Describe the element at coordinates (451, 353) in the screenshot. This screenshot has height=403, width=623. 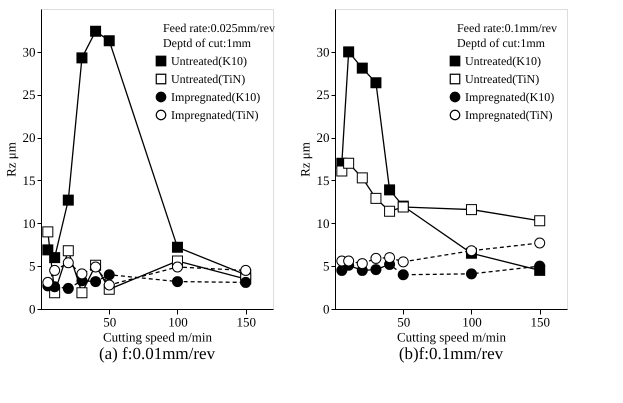
I see `text: (b)f:0.1mm/rev` at that location.